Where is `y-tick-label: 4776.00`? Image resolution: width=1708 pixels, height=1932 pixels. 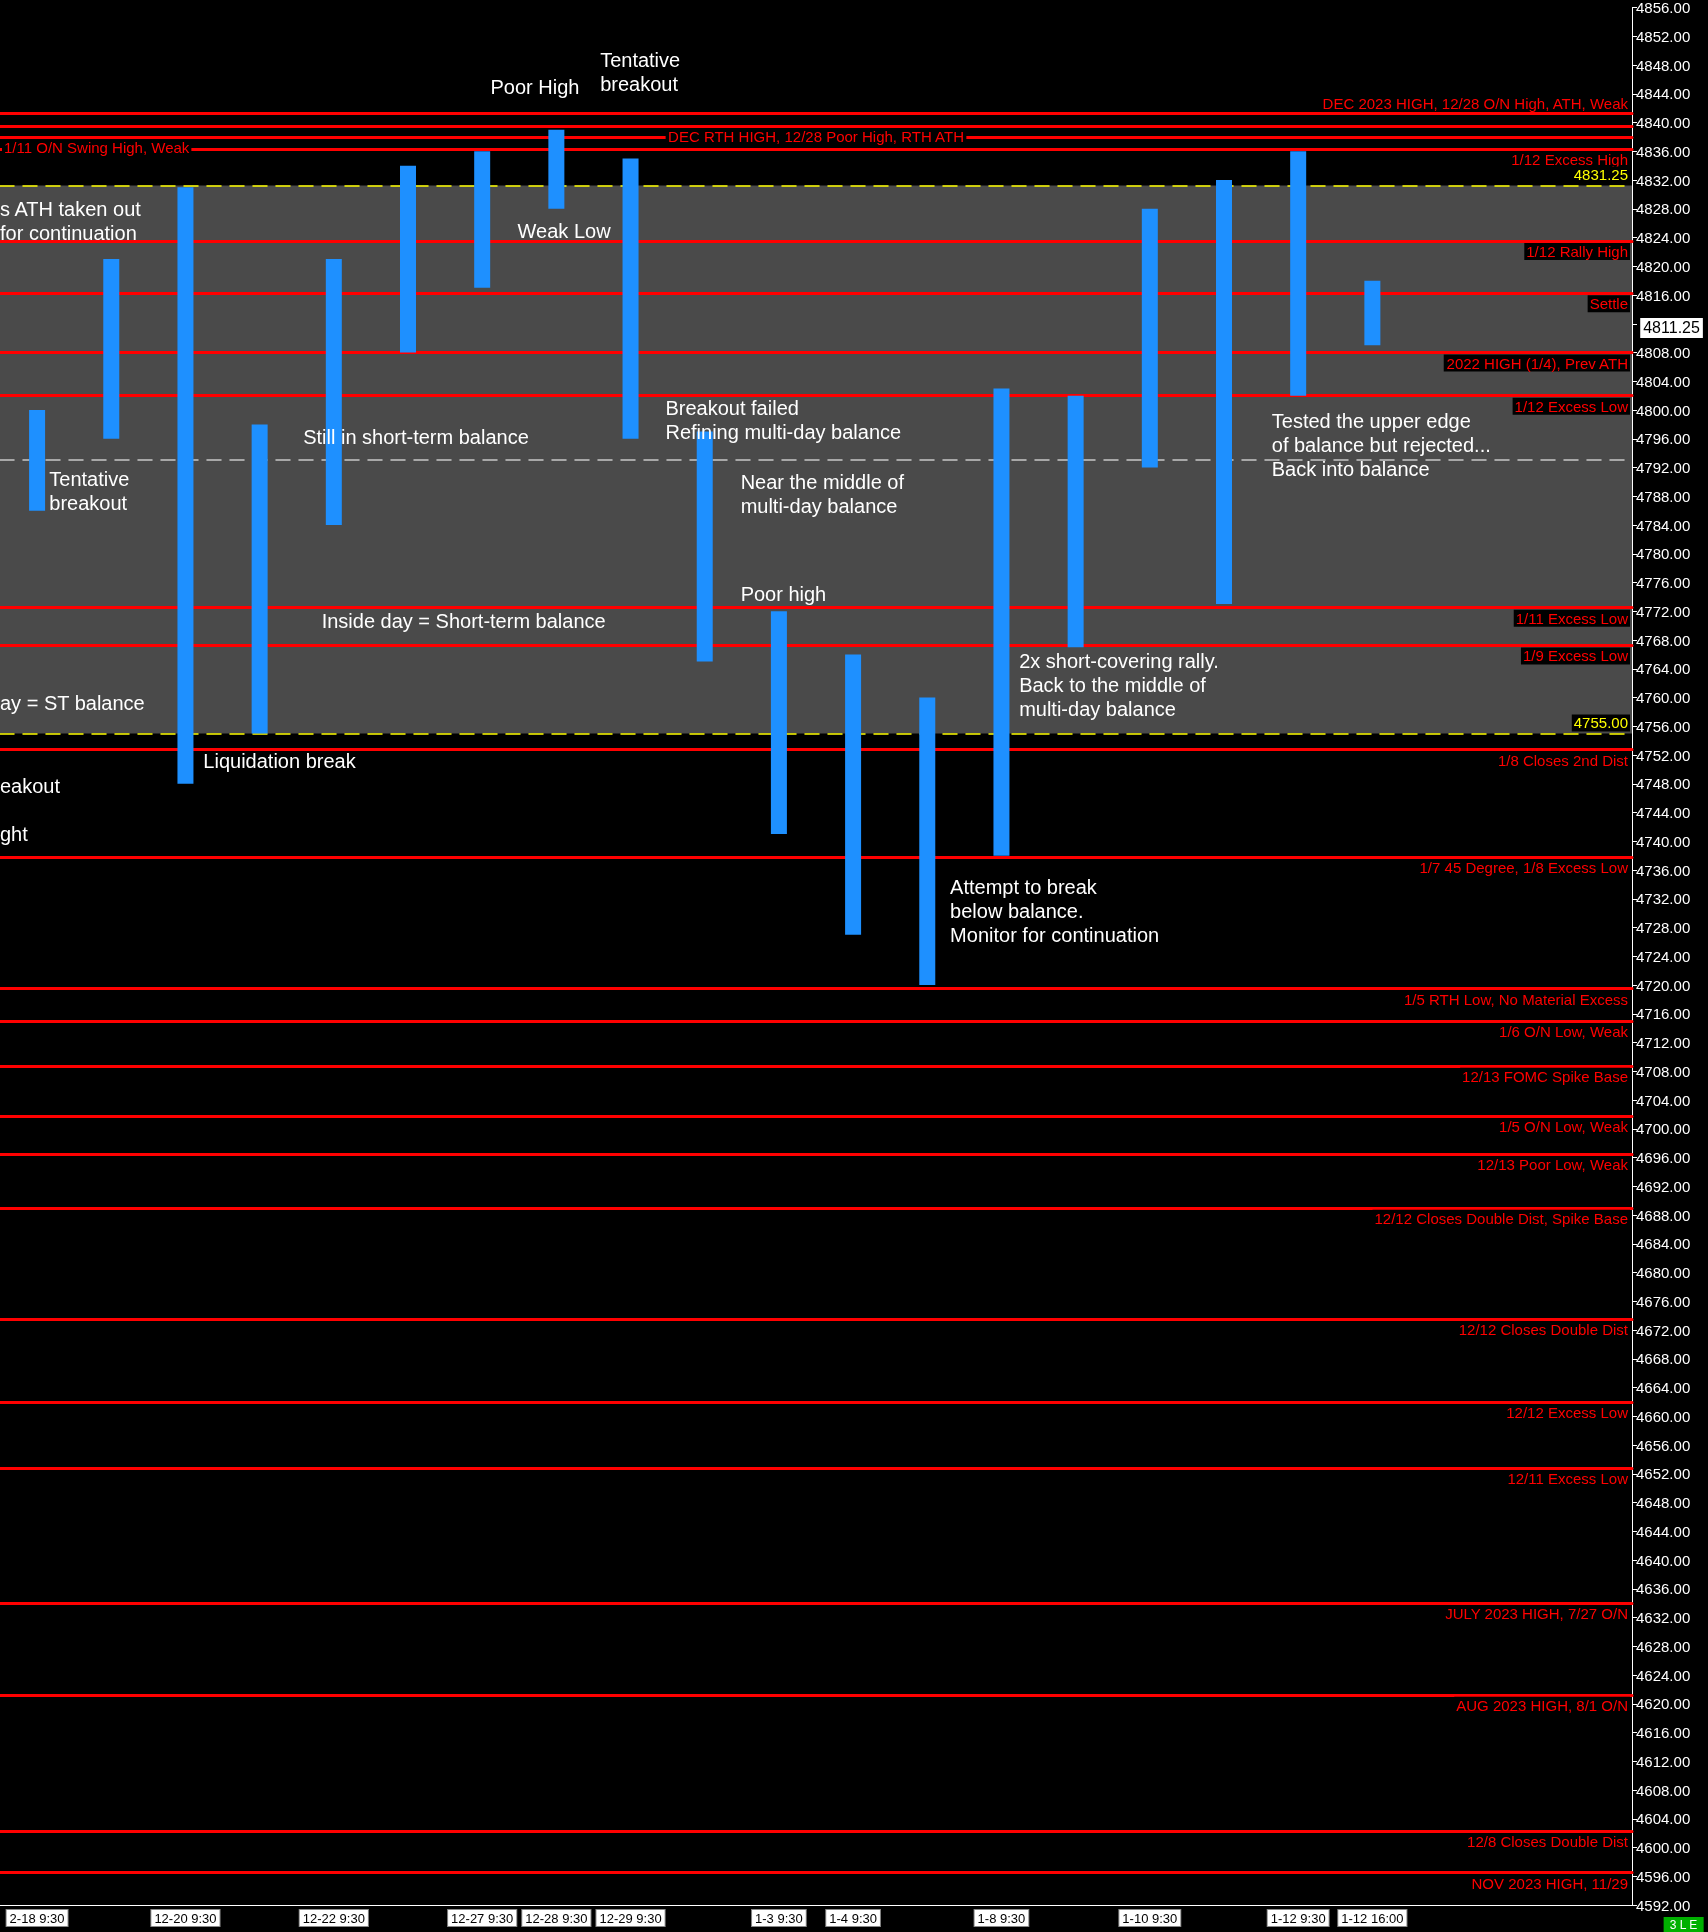
y-tick-label: 4776.00 is located at coordinates (1663, 582).